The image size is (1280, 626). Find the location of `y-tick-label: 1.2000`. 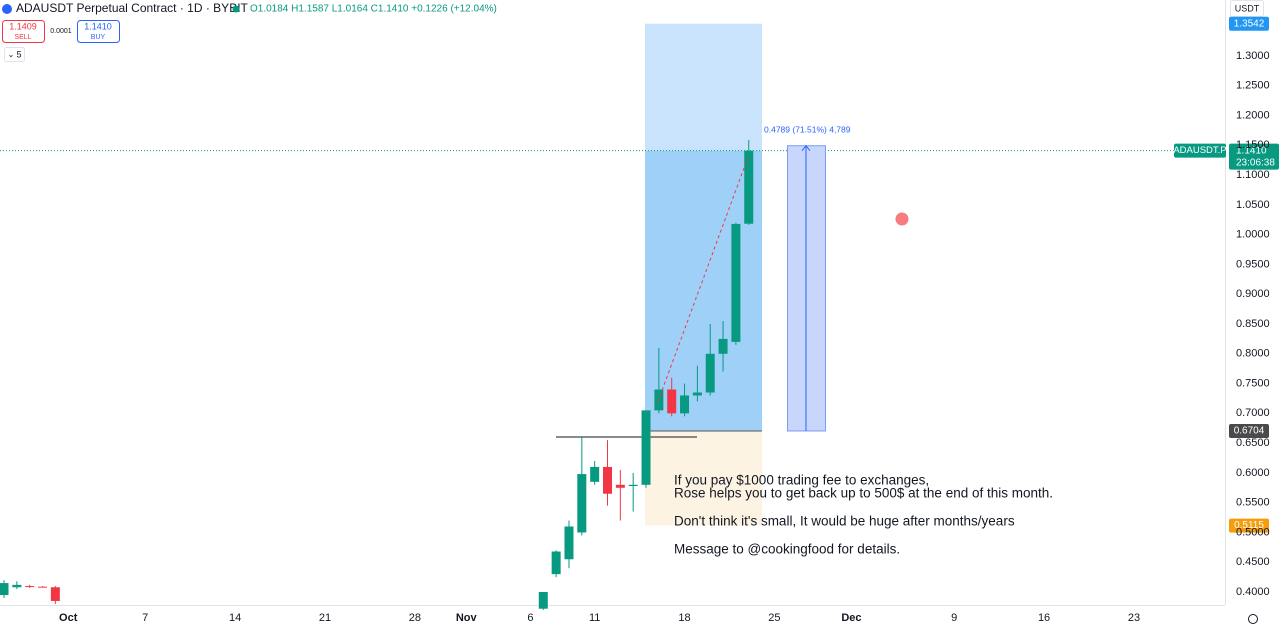

y-tick-label: 1.2000 is located at coordinates (1253, 115).